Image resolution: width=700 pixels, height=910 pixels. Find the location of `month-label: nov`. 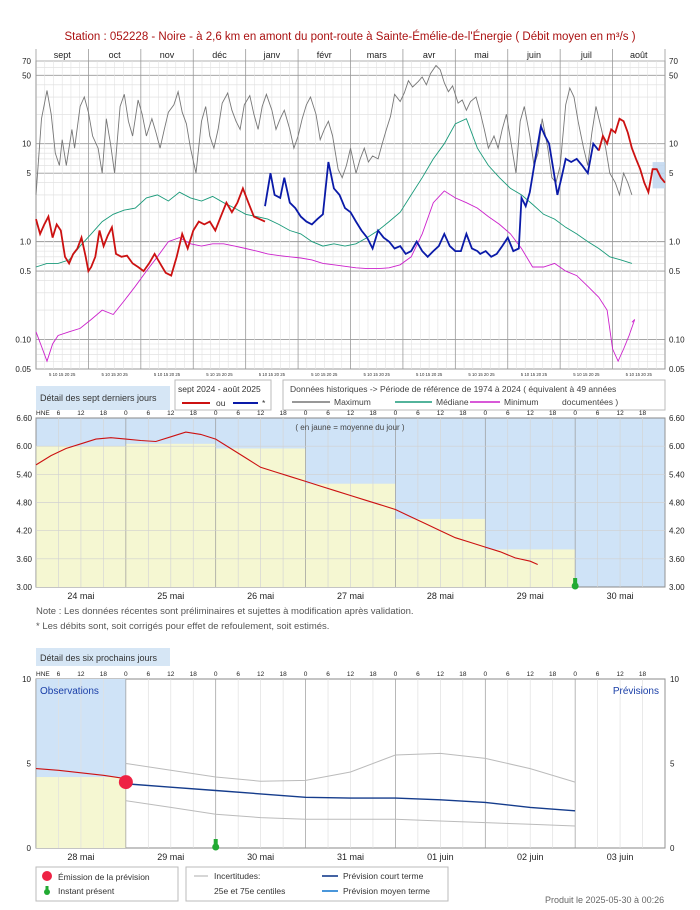

month-label: nov is located at coordinates (167, 55).